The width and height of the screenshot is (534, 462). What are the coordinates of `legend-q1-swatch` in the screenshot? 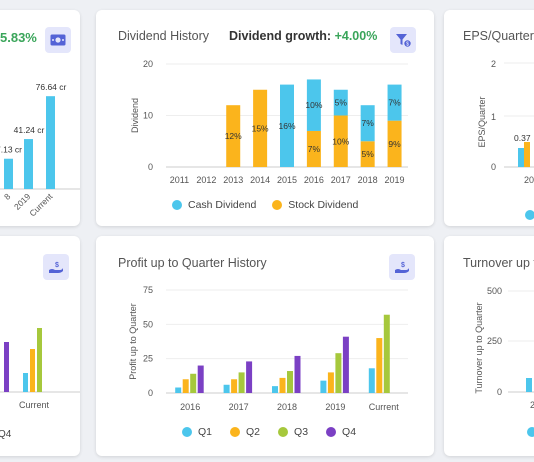 It's located at (187, 432).